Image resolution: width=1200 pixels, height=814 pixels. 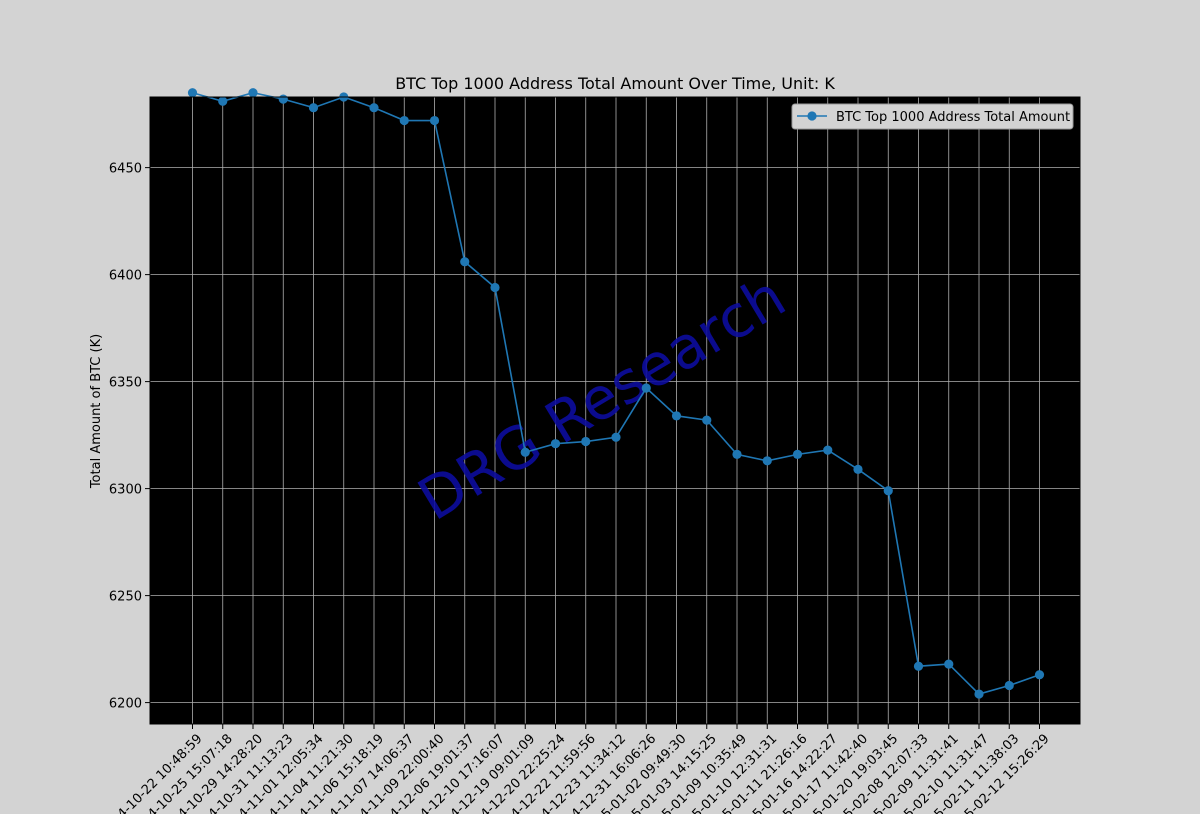 What do you see at coordinates (812, 116) in the screenshot?
I see `legend-marker` at bounding box center [812, 116].